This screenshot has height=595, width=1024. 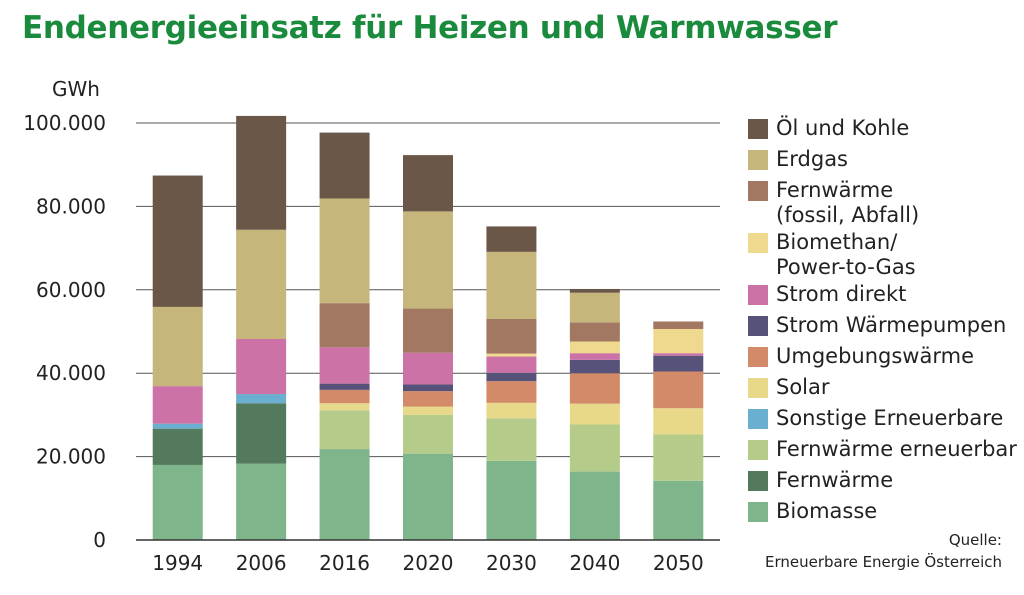 I want to click on y-tick-label: 60.000, so click(x=71, y=290).